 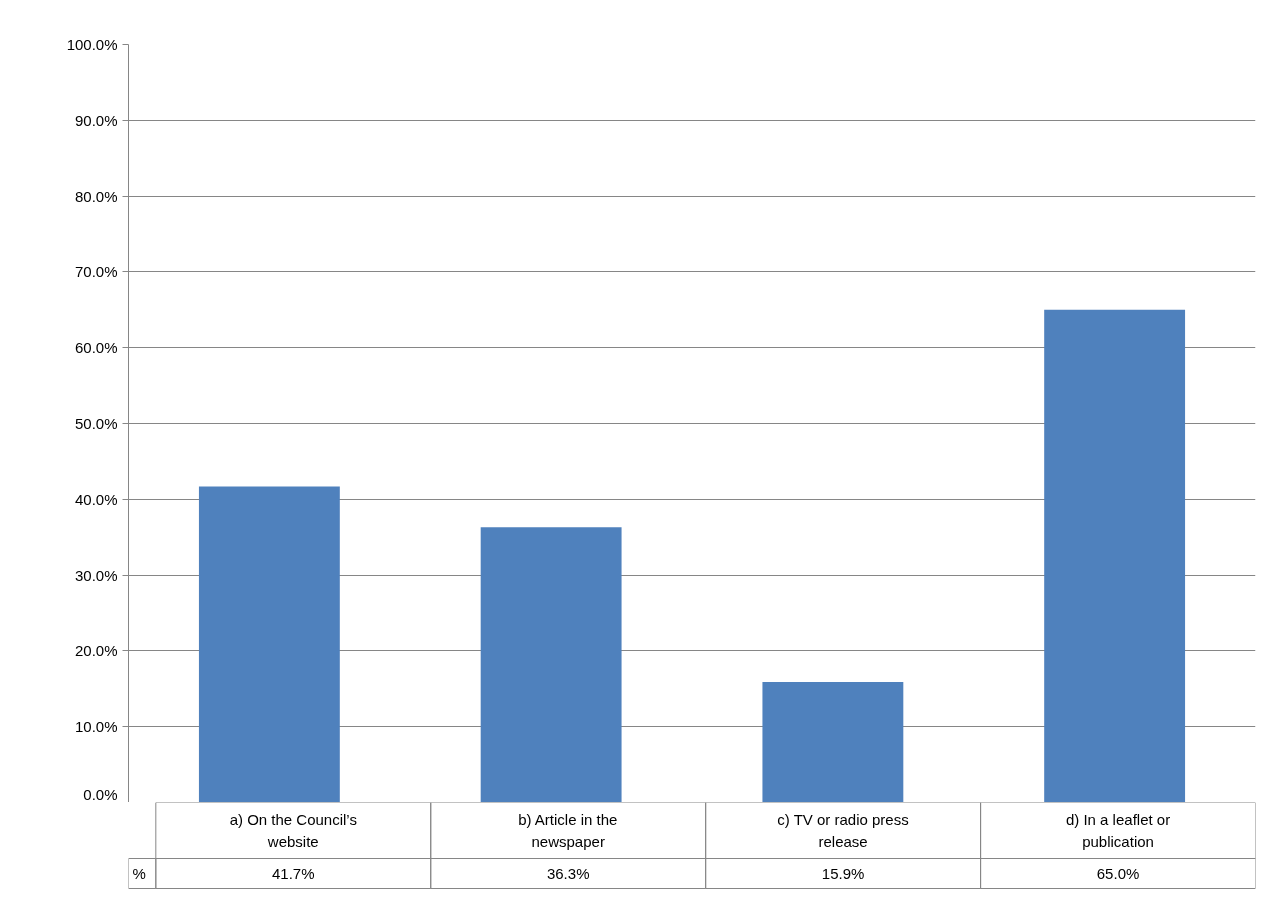 What do you see at coordinates (96, 575) in the screenshot?
I see `y-tick-label: 30.0%` at bounding box center [96, 575].